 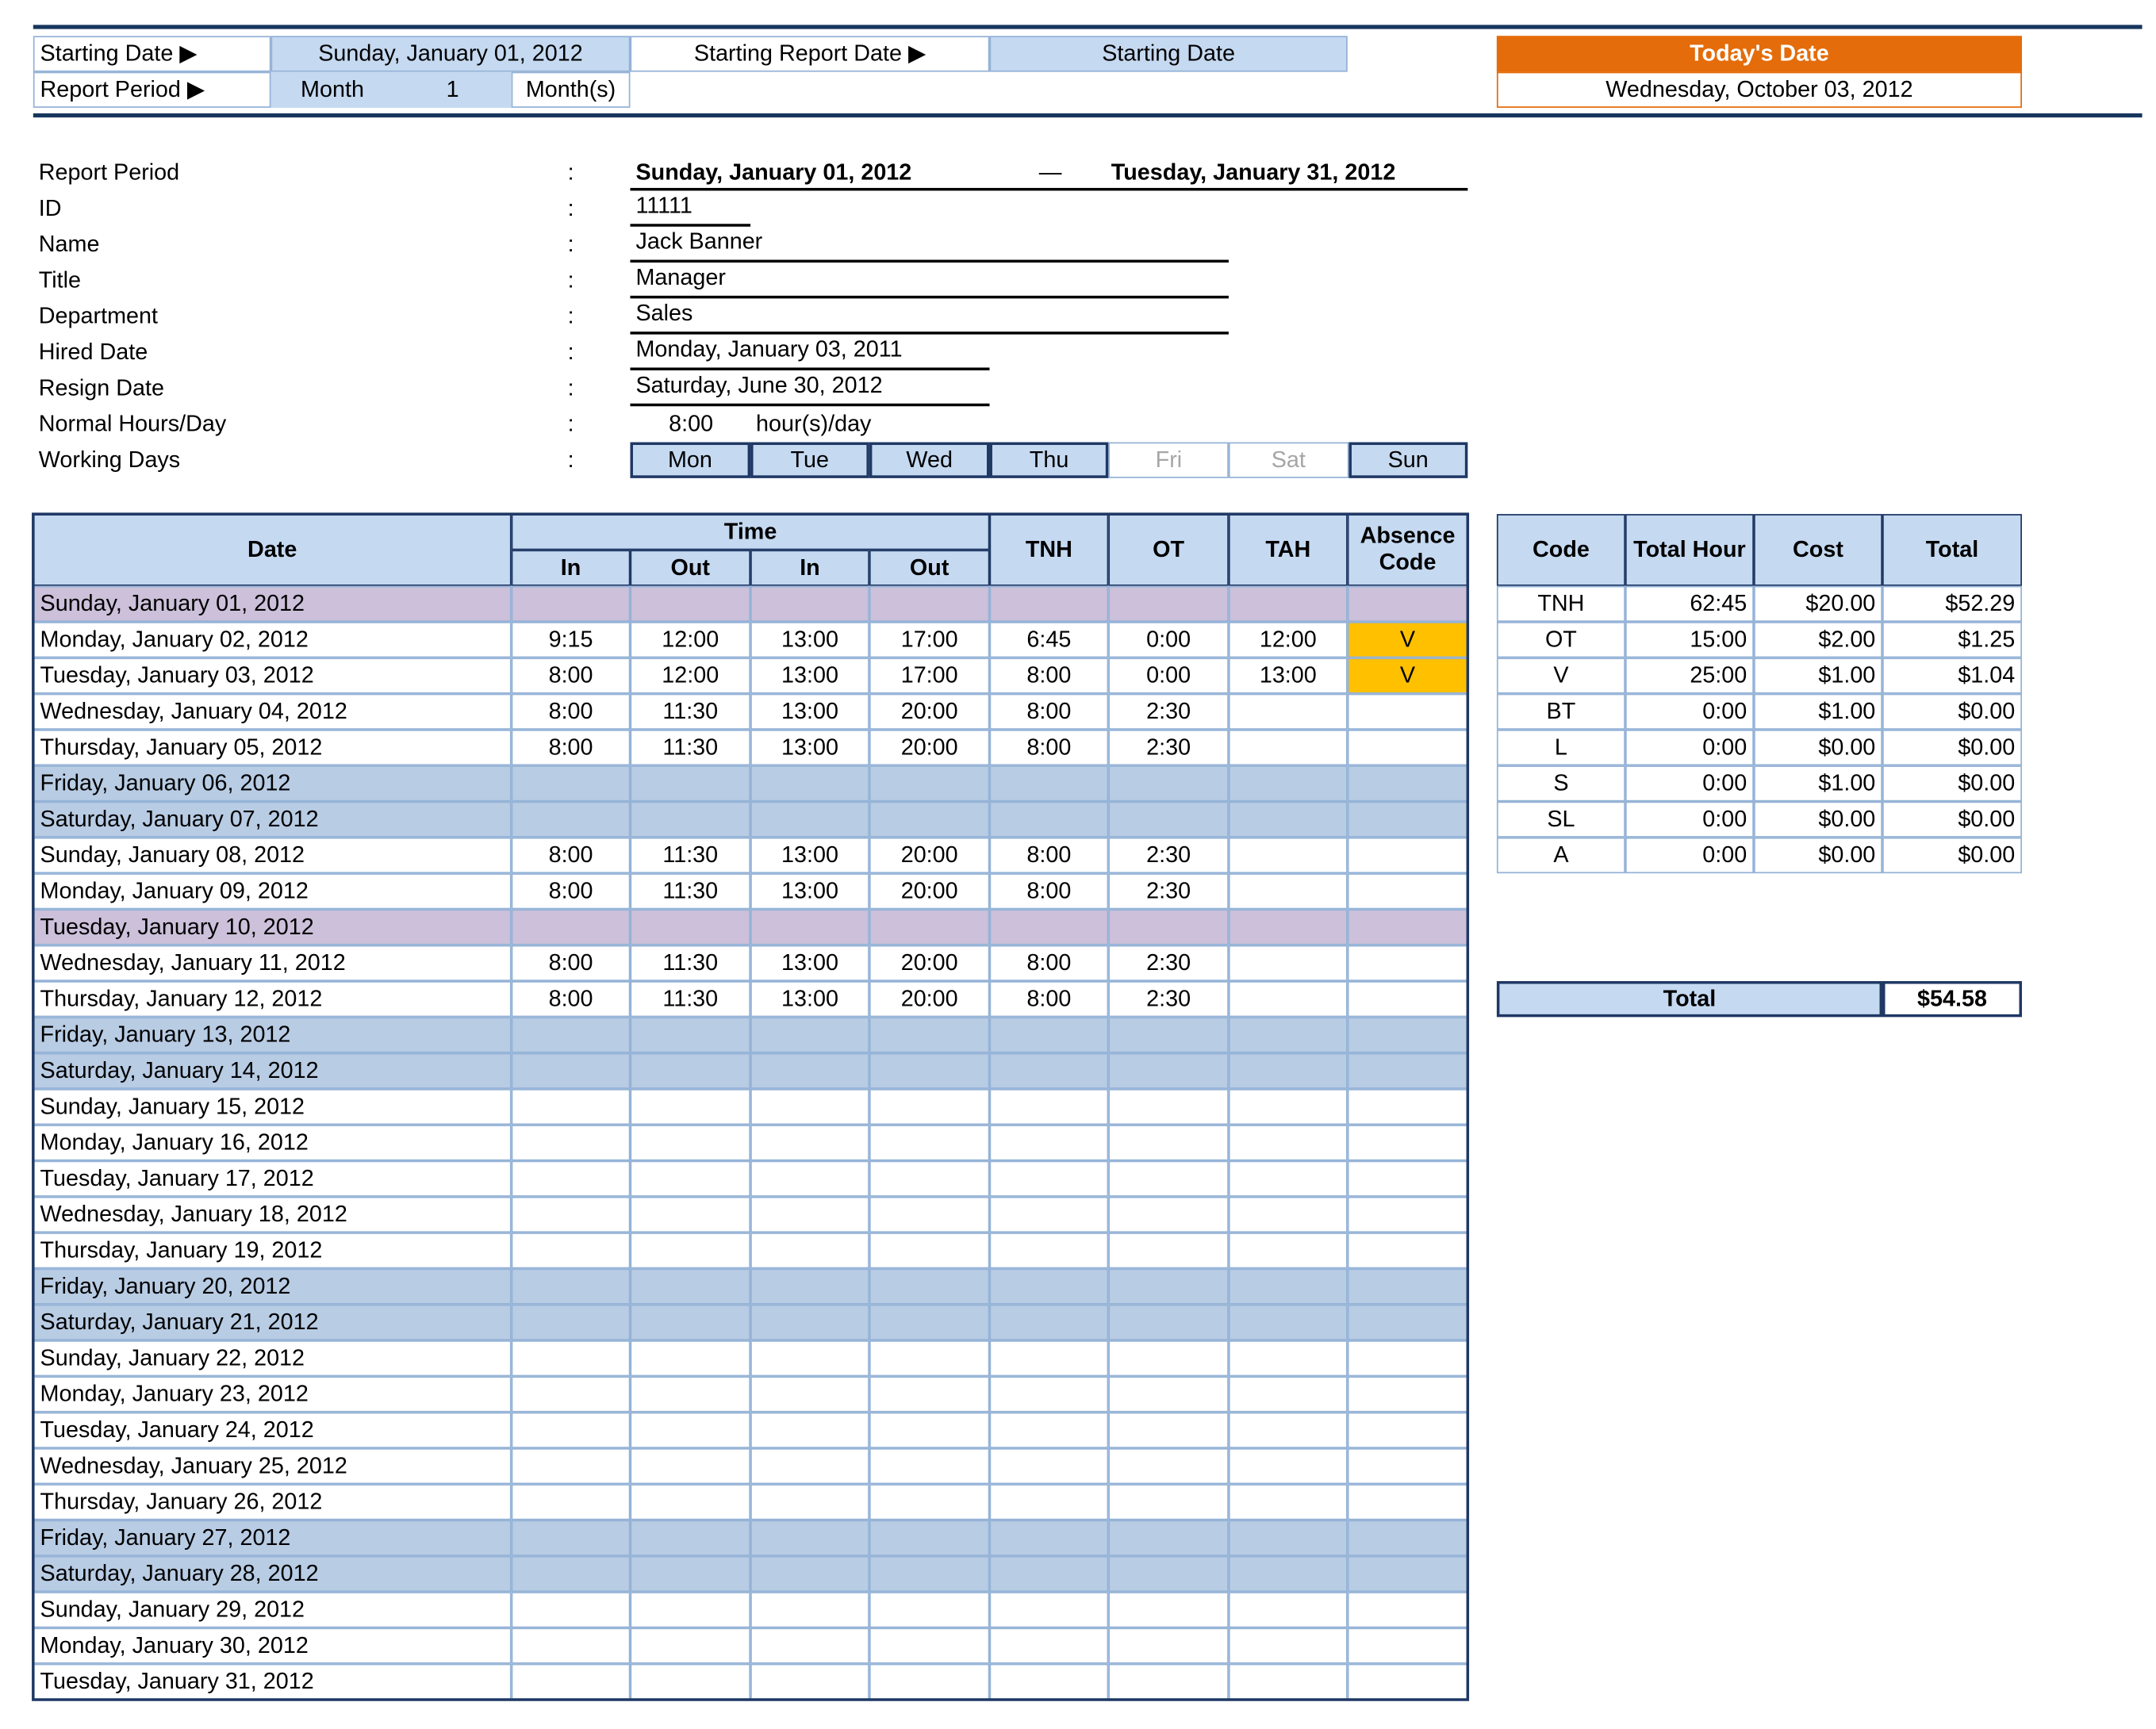 What do you see at coordinates (691, 424) in the screenshot?
I see `field-value: 8:00` at bounding box center [691, 424].